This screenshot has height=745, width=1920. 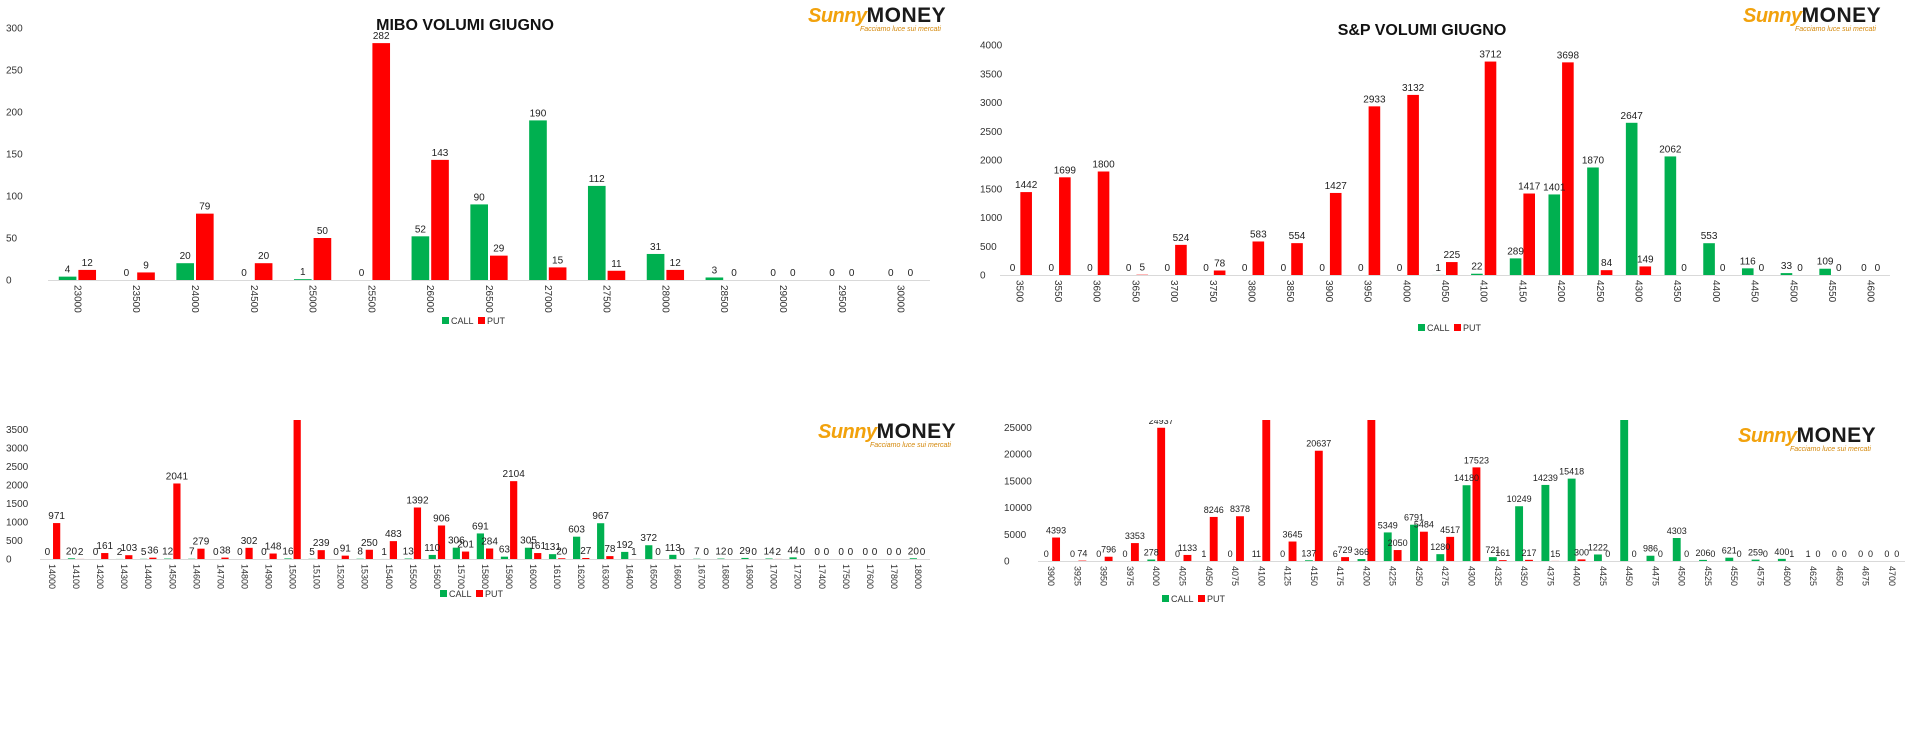 I want to click on x-tick-label: 4375, so click(x=1550, y=576).